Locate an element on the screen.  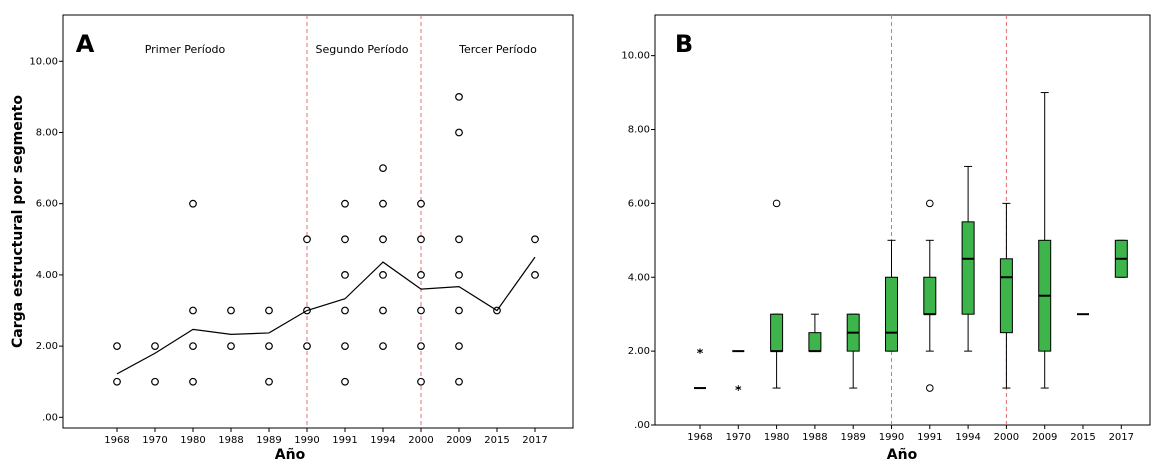
panel-label: A is located at coordinates (85, 44).